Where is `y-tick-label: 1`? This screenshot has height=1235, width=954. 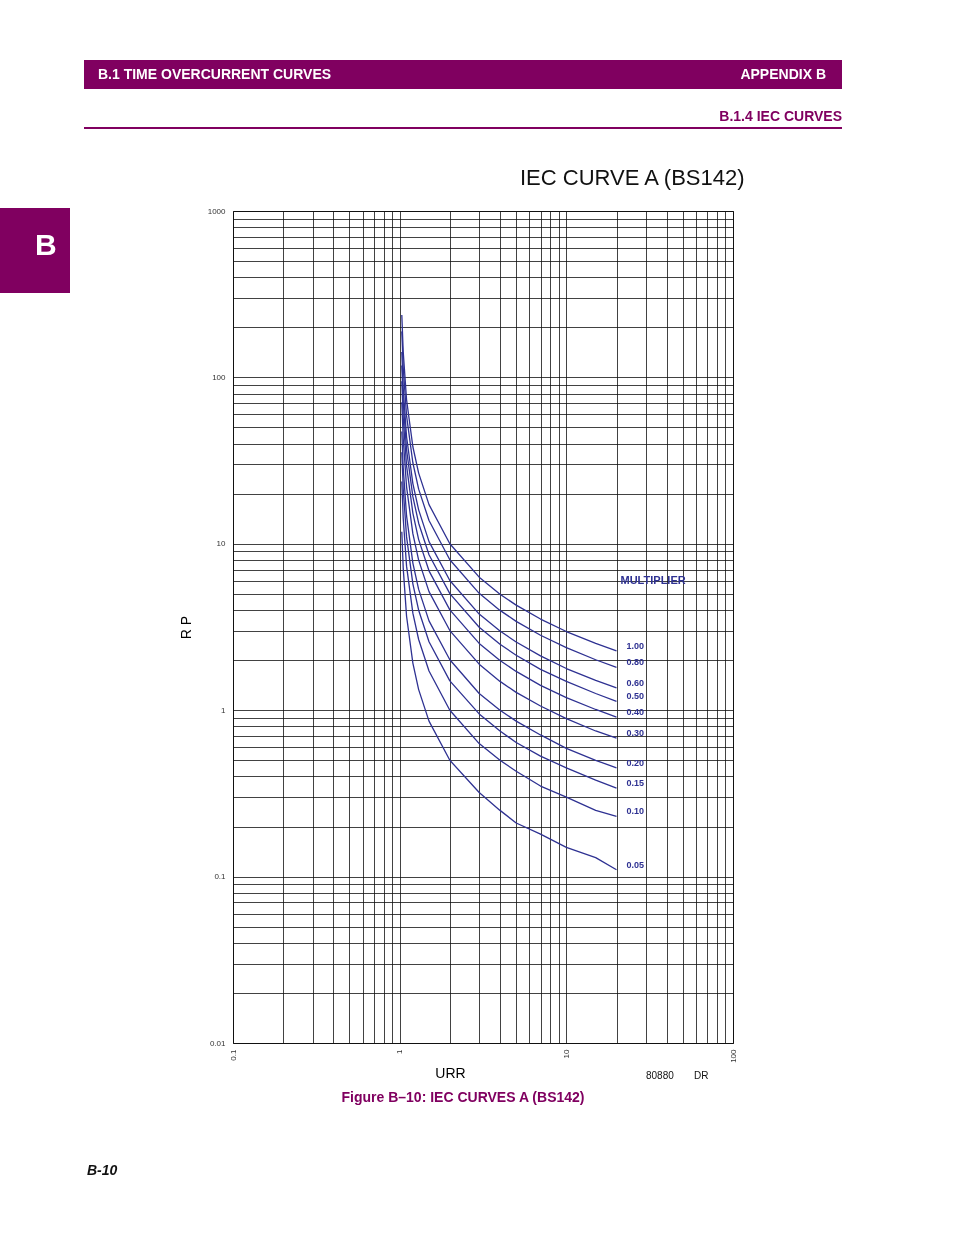 y-tick-label: 1 is located at coordinates (224, 710).